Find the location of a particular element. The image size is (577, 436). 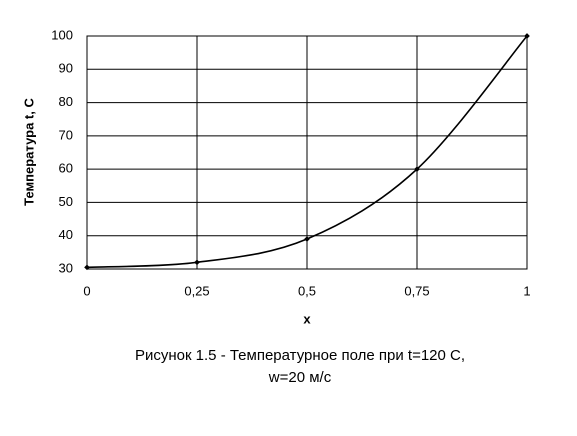

x-tick-label: 1 is located at coordinates (526, 290).